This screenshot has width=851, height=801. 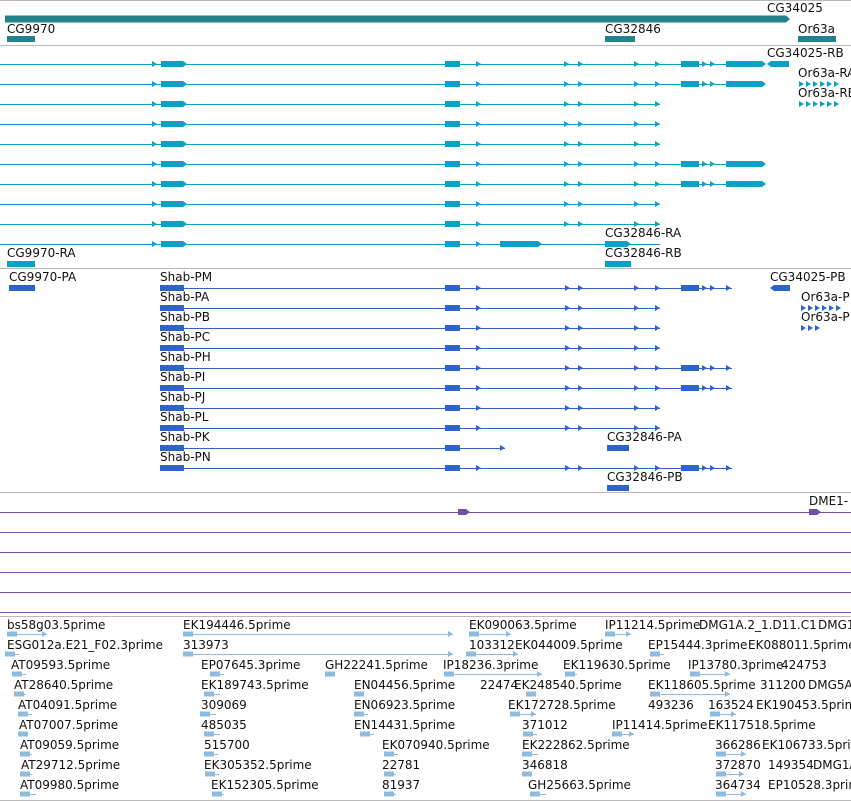 I want to click on est-label: EN04456.5prime, so click(x=405, y=685).